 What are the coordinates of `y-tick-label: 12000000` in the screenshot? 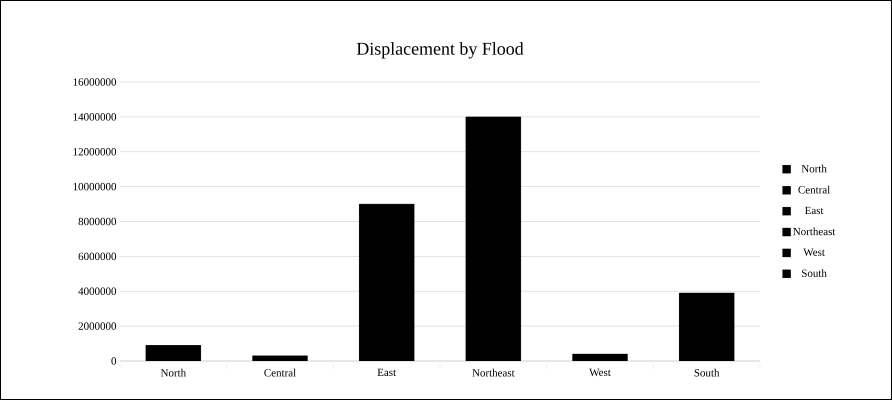 It's located at (95, 152).